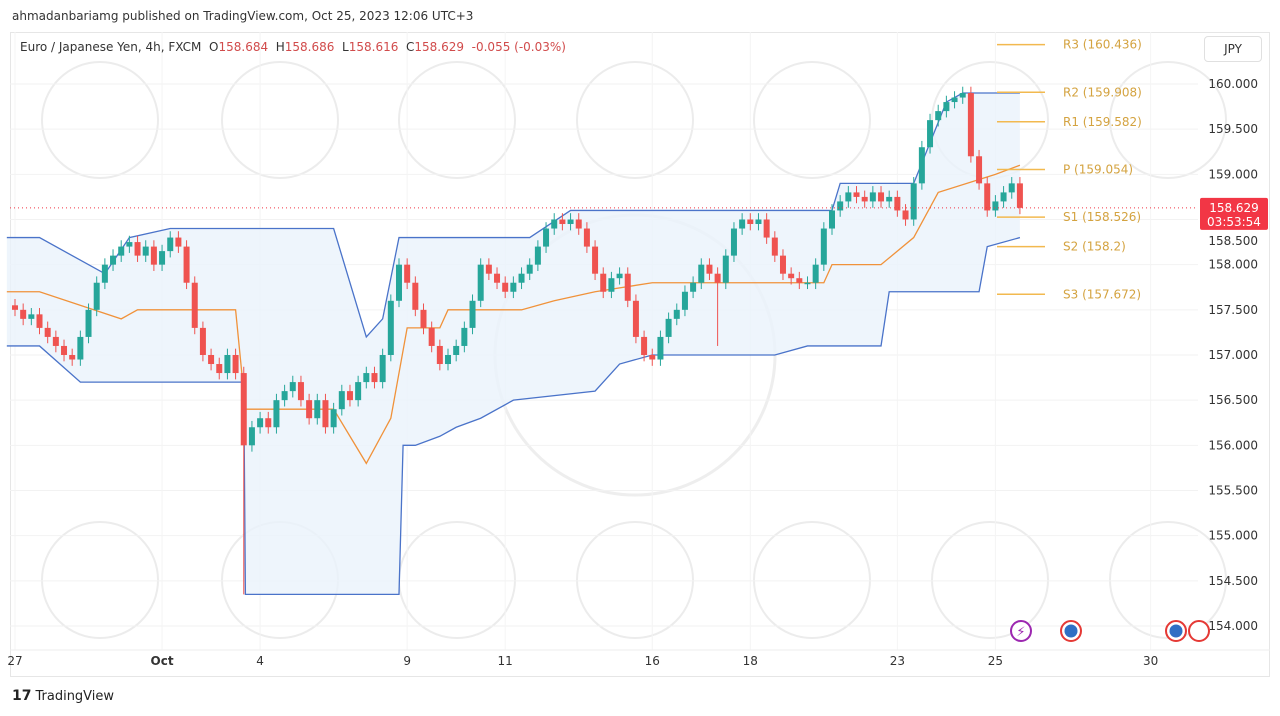 This screenshot has width=1280, height=716. What do you see at coordinates (1020, 632) in the screenshot?
I see `lightning-icon: ⚡` at bounding box center [1020, 632].